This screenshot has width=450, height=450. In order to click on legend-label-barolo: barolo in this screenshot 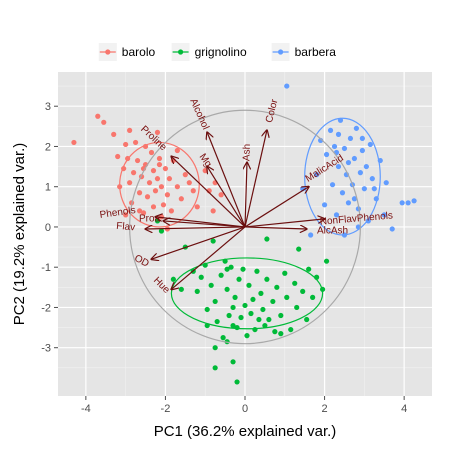, I will do `click(139, 52)`.